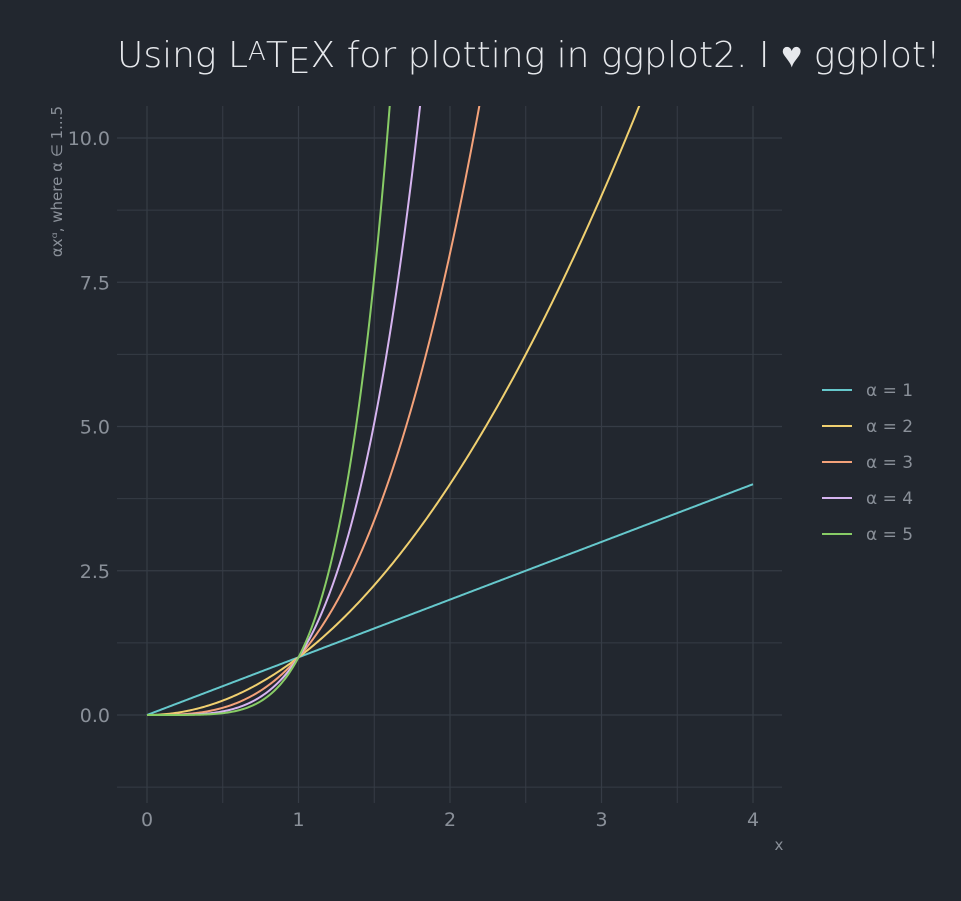  I want to click on y-tick-label: 7.5, so click(95, 283).